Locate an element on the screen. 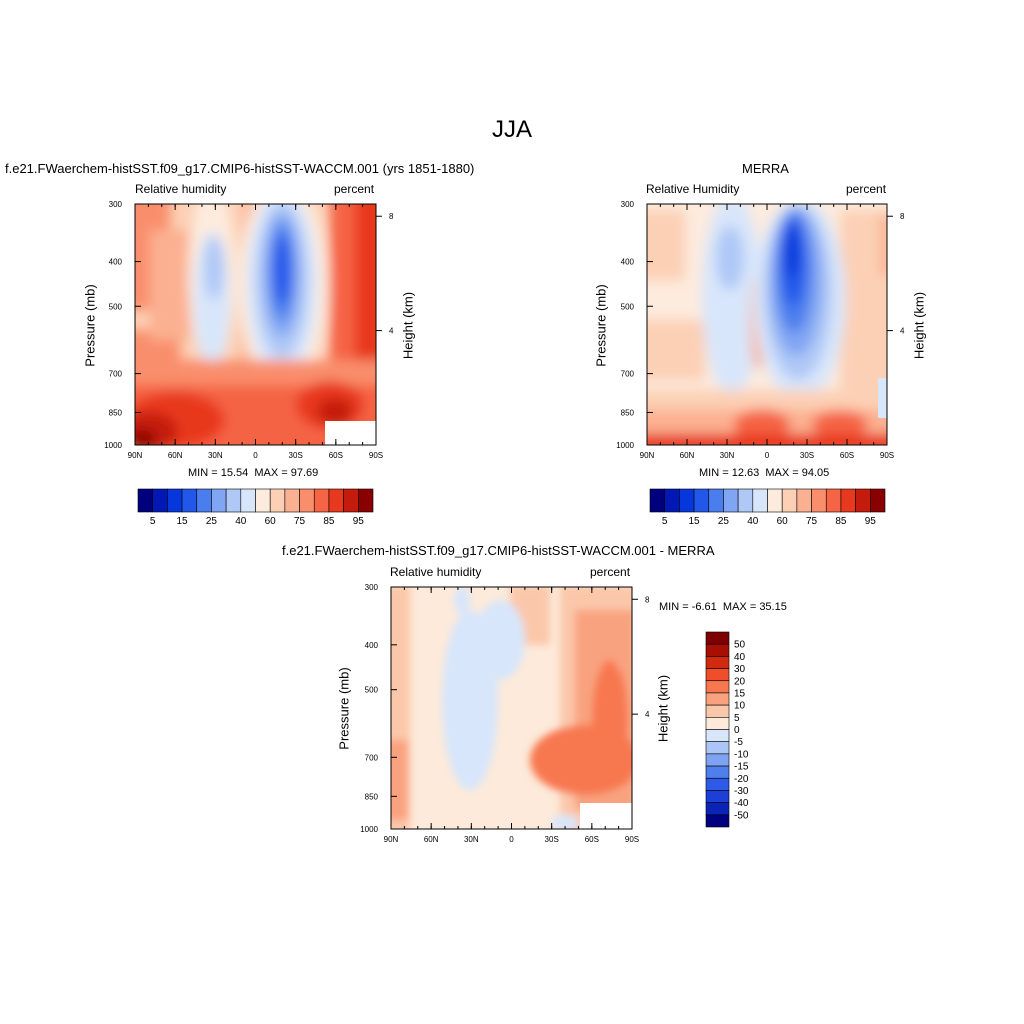 The image size is (1024, 1024). panel-2-xtick-label: 90N is located at coordinates (647, 455).